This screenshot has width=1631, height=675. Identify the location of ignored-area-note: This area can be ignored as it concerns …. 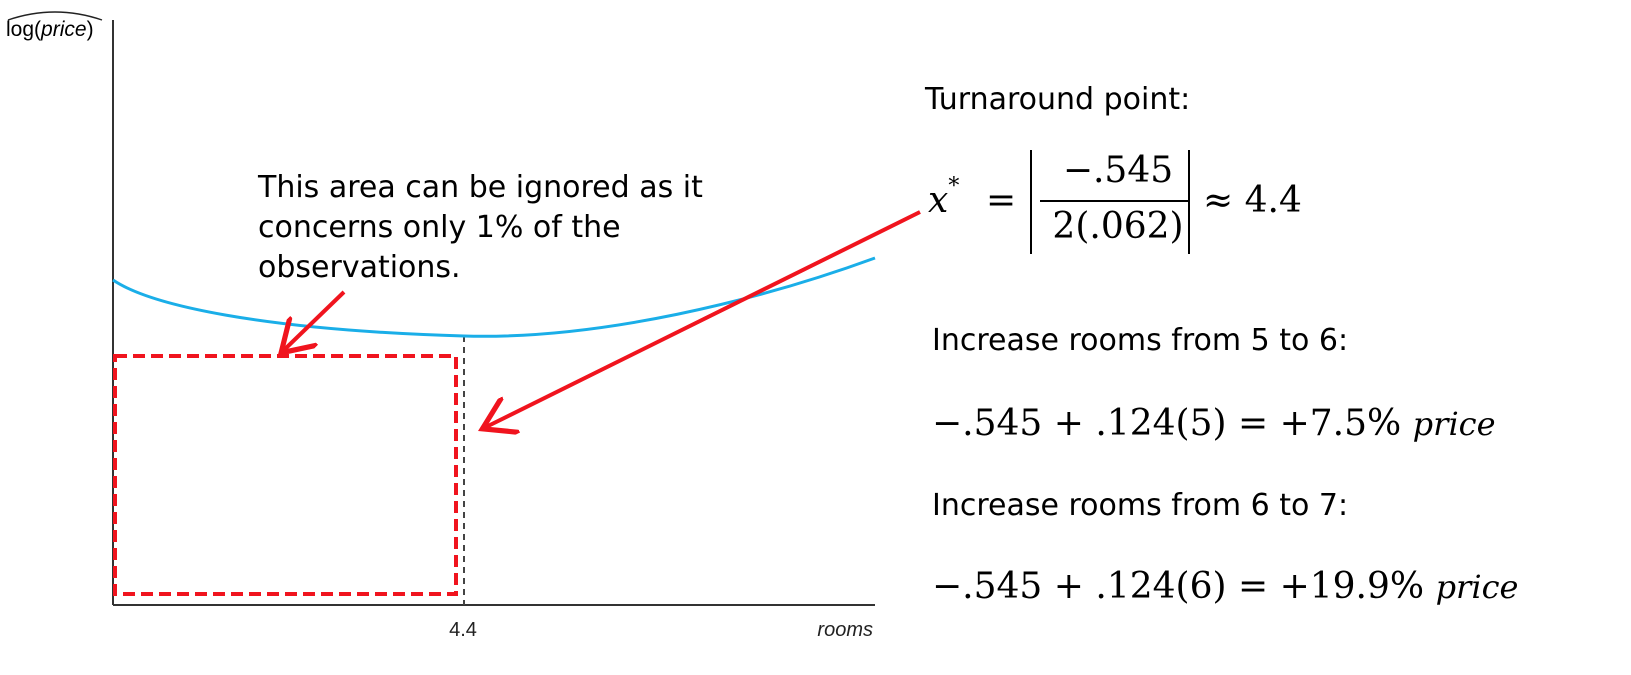
(480, 227).